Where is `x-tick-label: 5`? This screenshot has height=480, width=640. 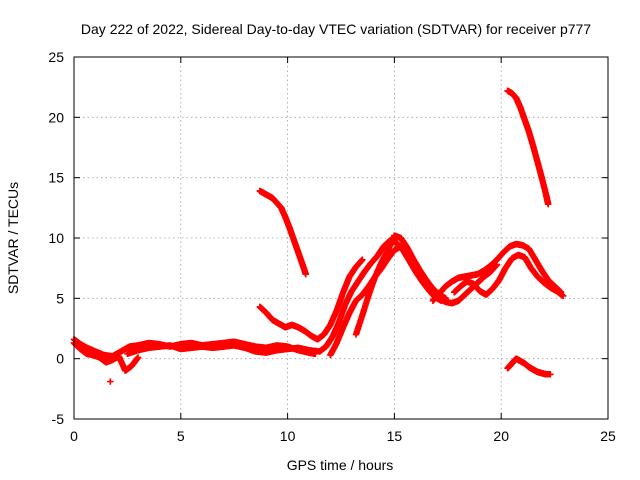
x-tick-label: 5 is located at coordinates (181, 436).